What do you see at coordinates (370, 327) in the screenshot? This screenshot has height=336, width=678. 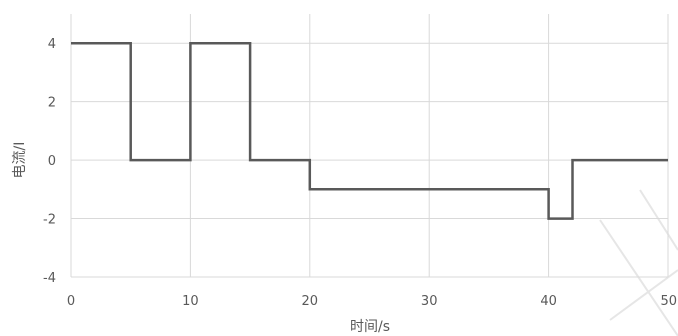 I see `x-axis-title: 时间/s` at bounding box center [370, 327].